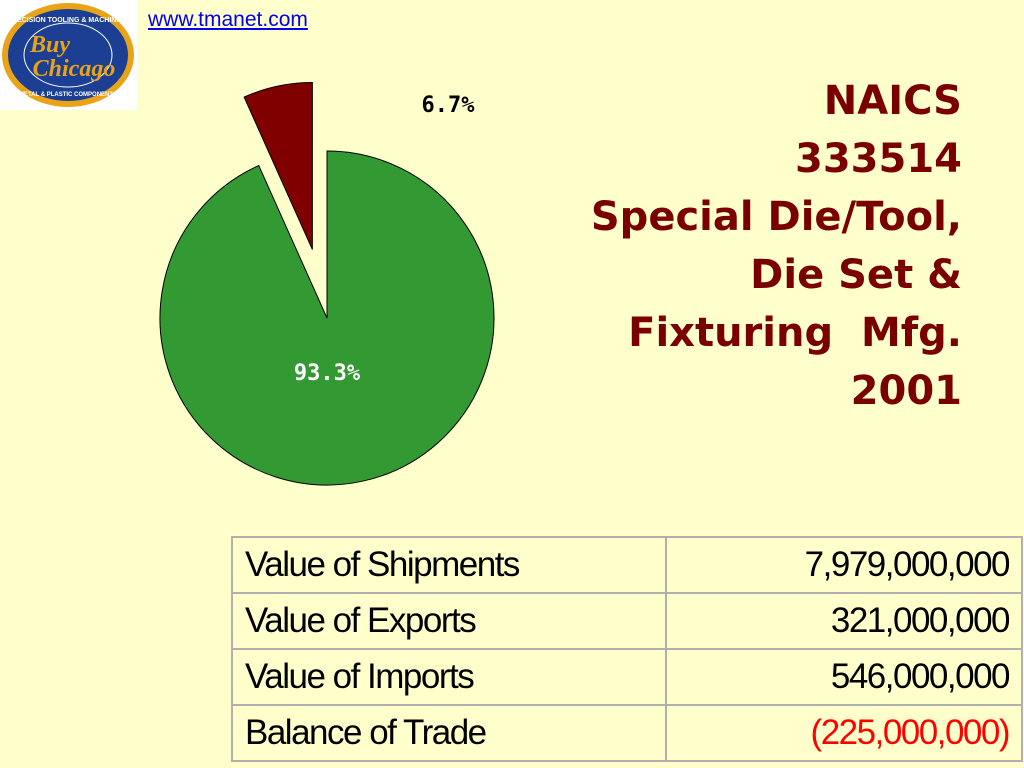 The height and width of the screenshot is (768, 1024). What do you see at coordinates (228, 19) in the screenshot?
I see `website-link: www.tmanet.com` at bounding box center [228, 19].